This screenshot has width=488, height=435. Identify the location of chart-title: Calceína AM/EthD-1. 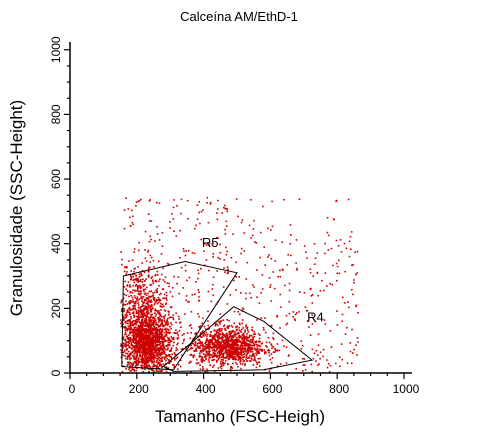
(239, 16).